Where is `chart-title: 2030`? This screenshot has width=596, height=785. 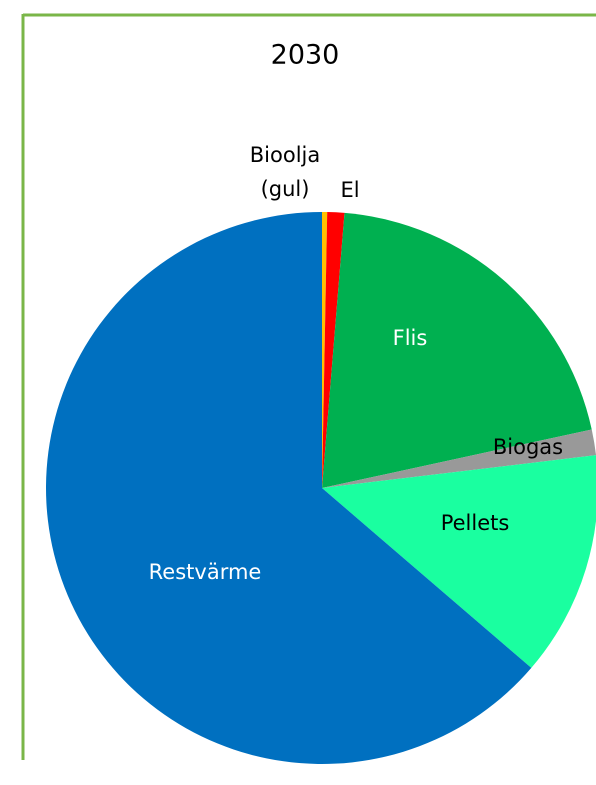 chart-title: 2030 is located at coordinates (305, 55).